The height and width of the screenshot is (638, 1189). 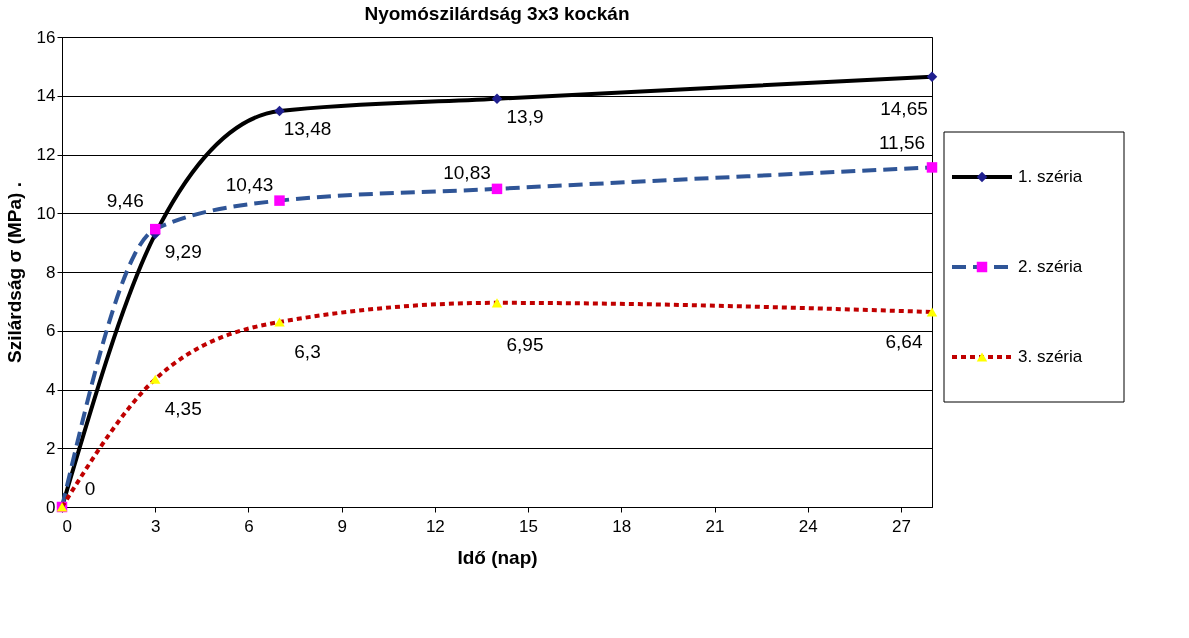 I want to click on x-tick-label: 6, so click(x=249, y=526).